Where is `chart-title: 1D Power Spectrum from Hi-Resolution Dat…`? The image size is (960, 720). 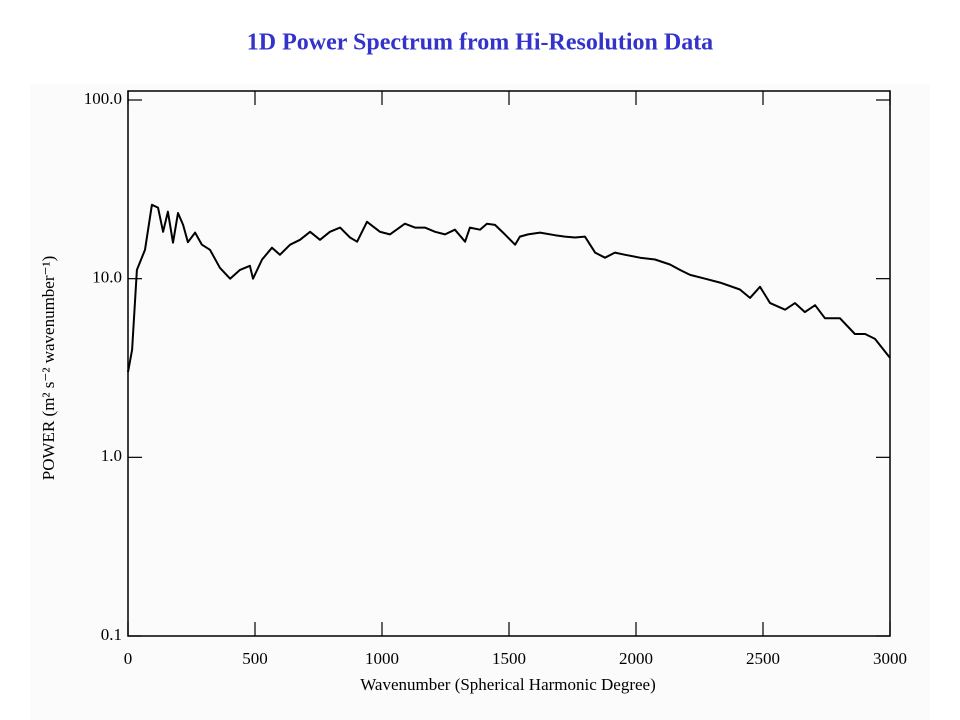
chart-title: 1D Power Spectrum from Hi-Resolution Dat… is located at coordinates (480, 43).